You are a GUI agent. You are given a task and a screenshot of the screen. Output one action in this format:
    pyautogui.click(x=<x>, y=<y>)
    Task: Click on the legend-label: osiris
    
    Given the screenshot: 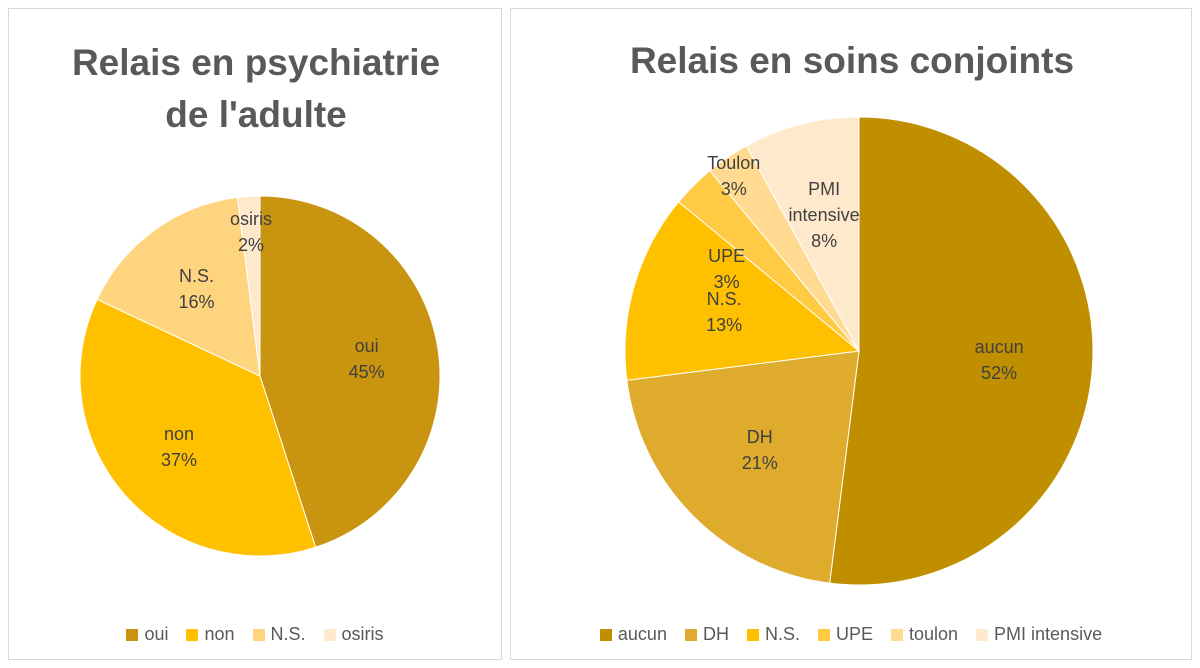 What is the action you would take?
    pyautogui.click(x=362, y=634)
    